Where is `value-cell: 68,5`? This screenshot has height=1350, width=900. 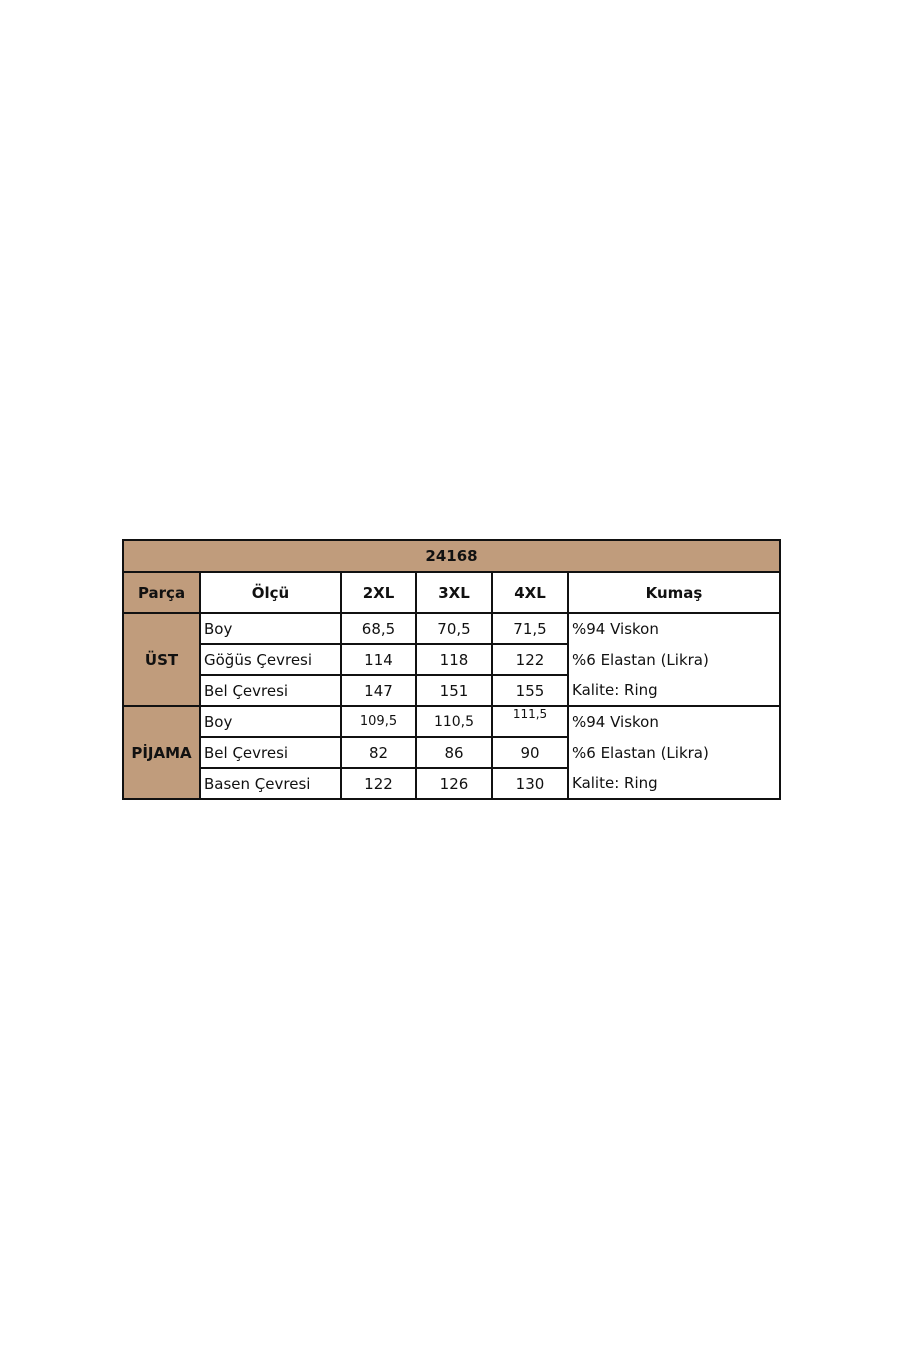 value-cell: 68,5 is located at coordinates (378, 628).